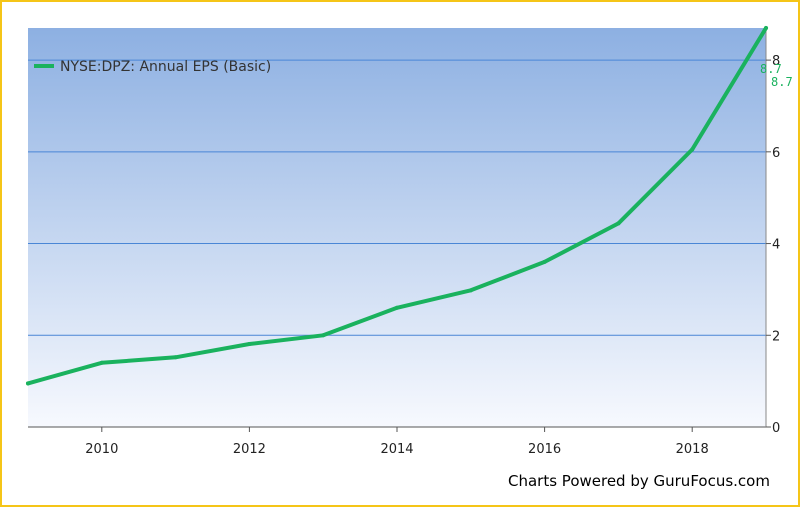 This screenshot has height=507, width=800. I want to click on x-tick-label-2016: 2016, so click(544, 449).